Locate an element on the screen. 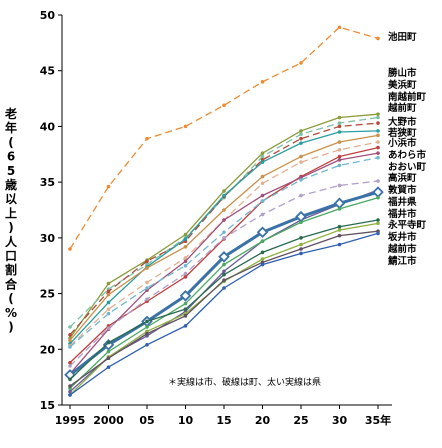 The width and height of the screenshot is (442, 448). y-tick-label: 35 is located at coordinates (47, 182).